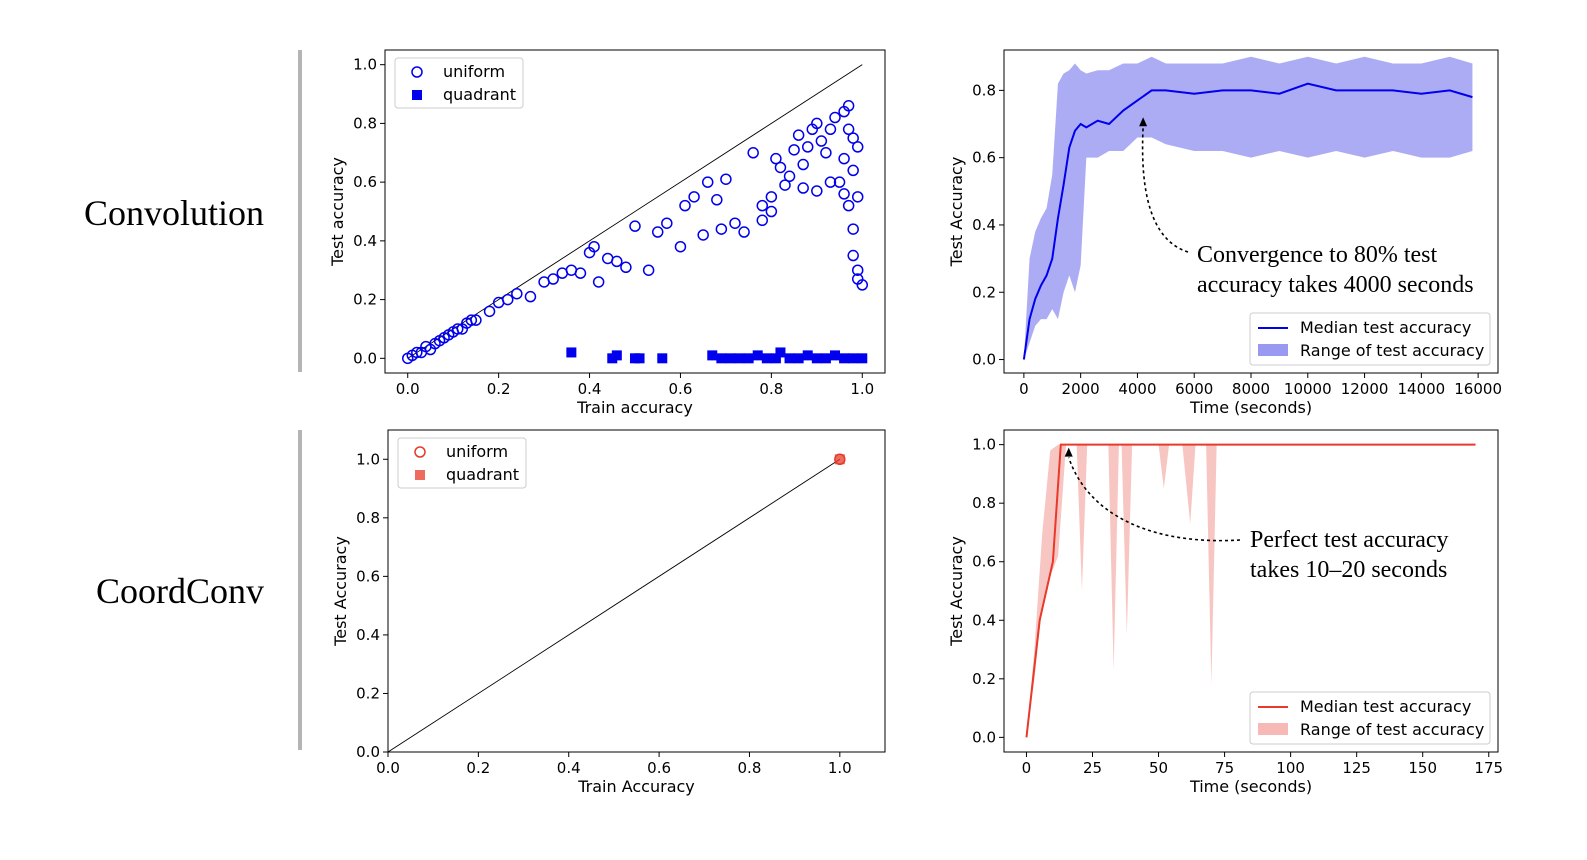  I want to click on chart-3-legend-label: Median test accuracy, so click(1385, 706).